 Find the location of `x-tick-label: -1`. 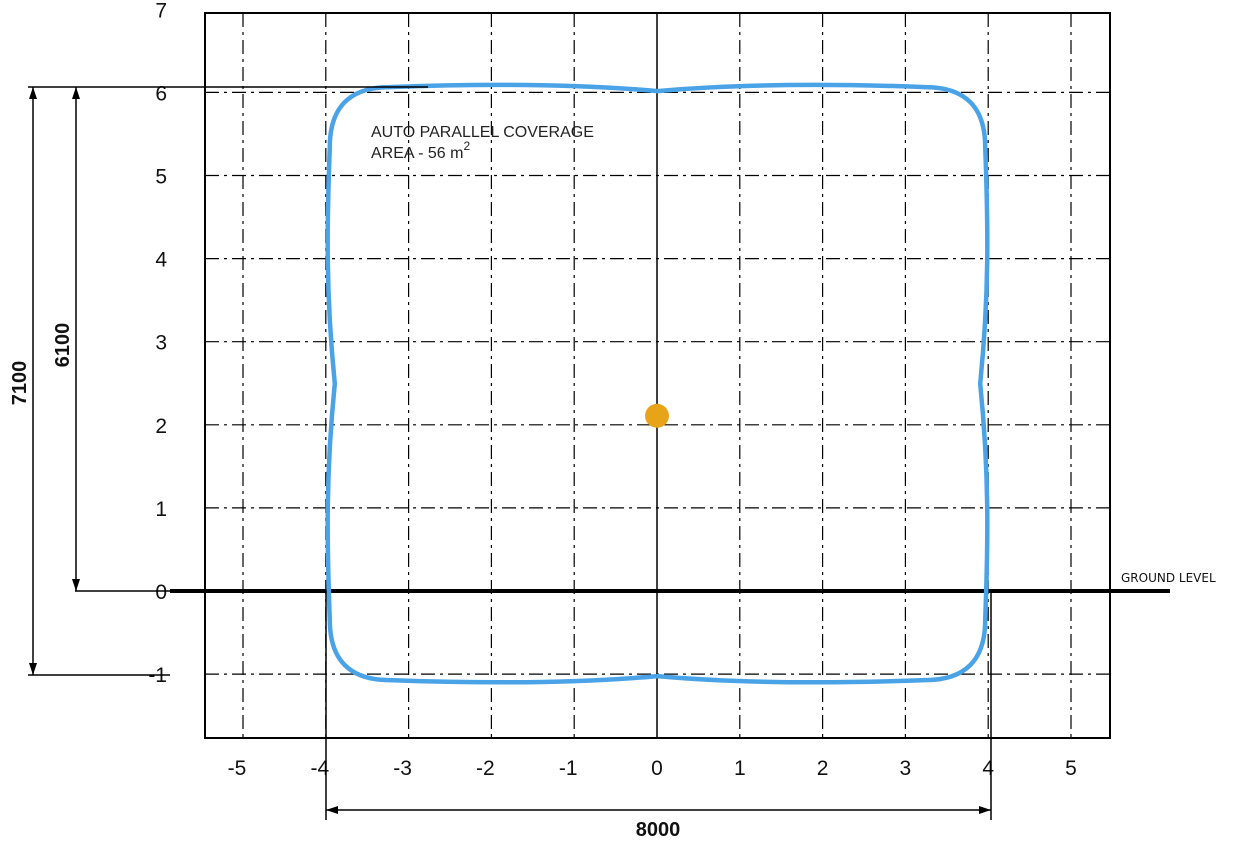

x-tick-label: -1 is located at coordinates (568, 768).